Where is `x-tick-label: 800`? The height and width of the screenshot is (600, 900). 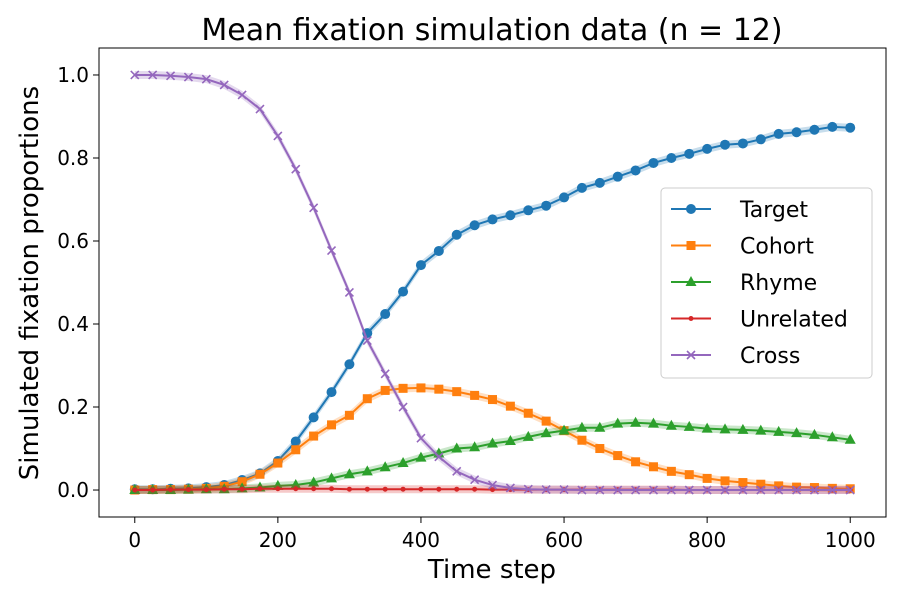
x-tick-label: 800 is located at coordinates (707, 540).